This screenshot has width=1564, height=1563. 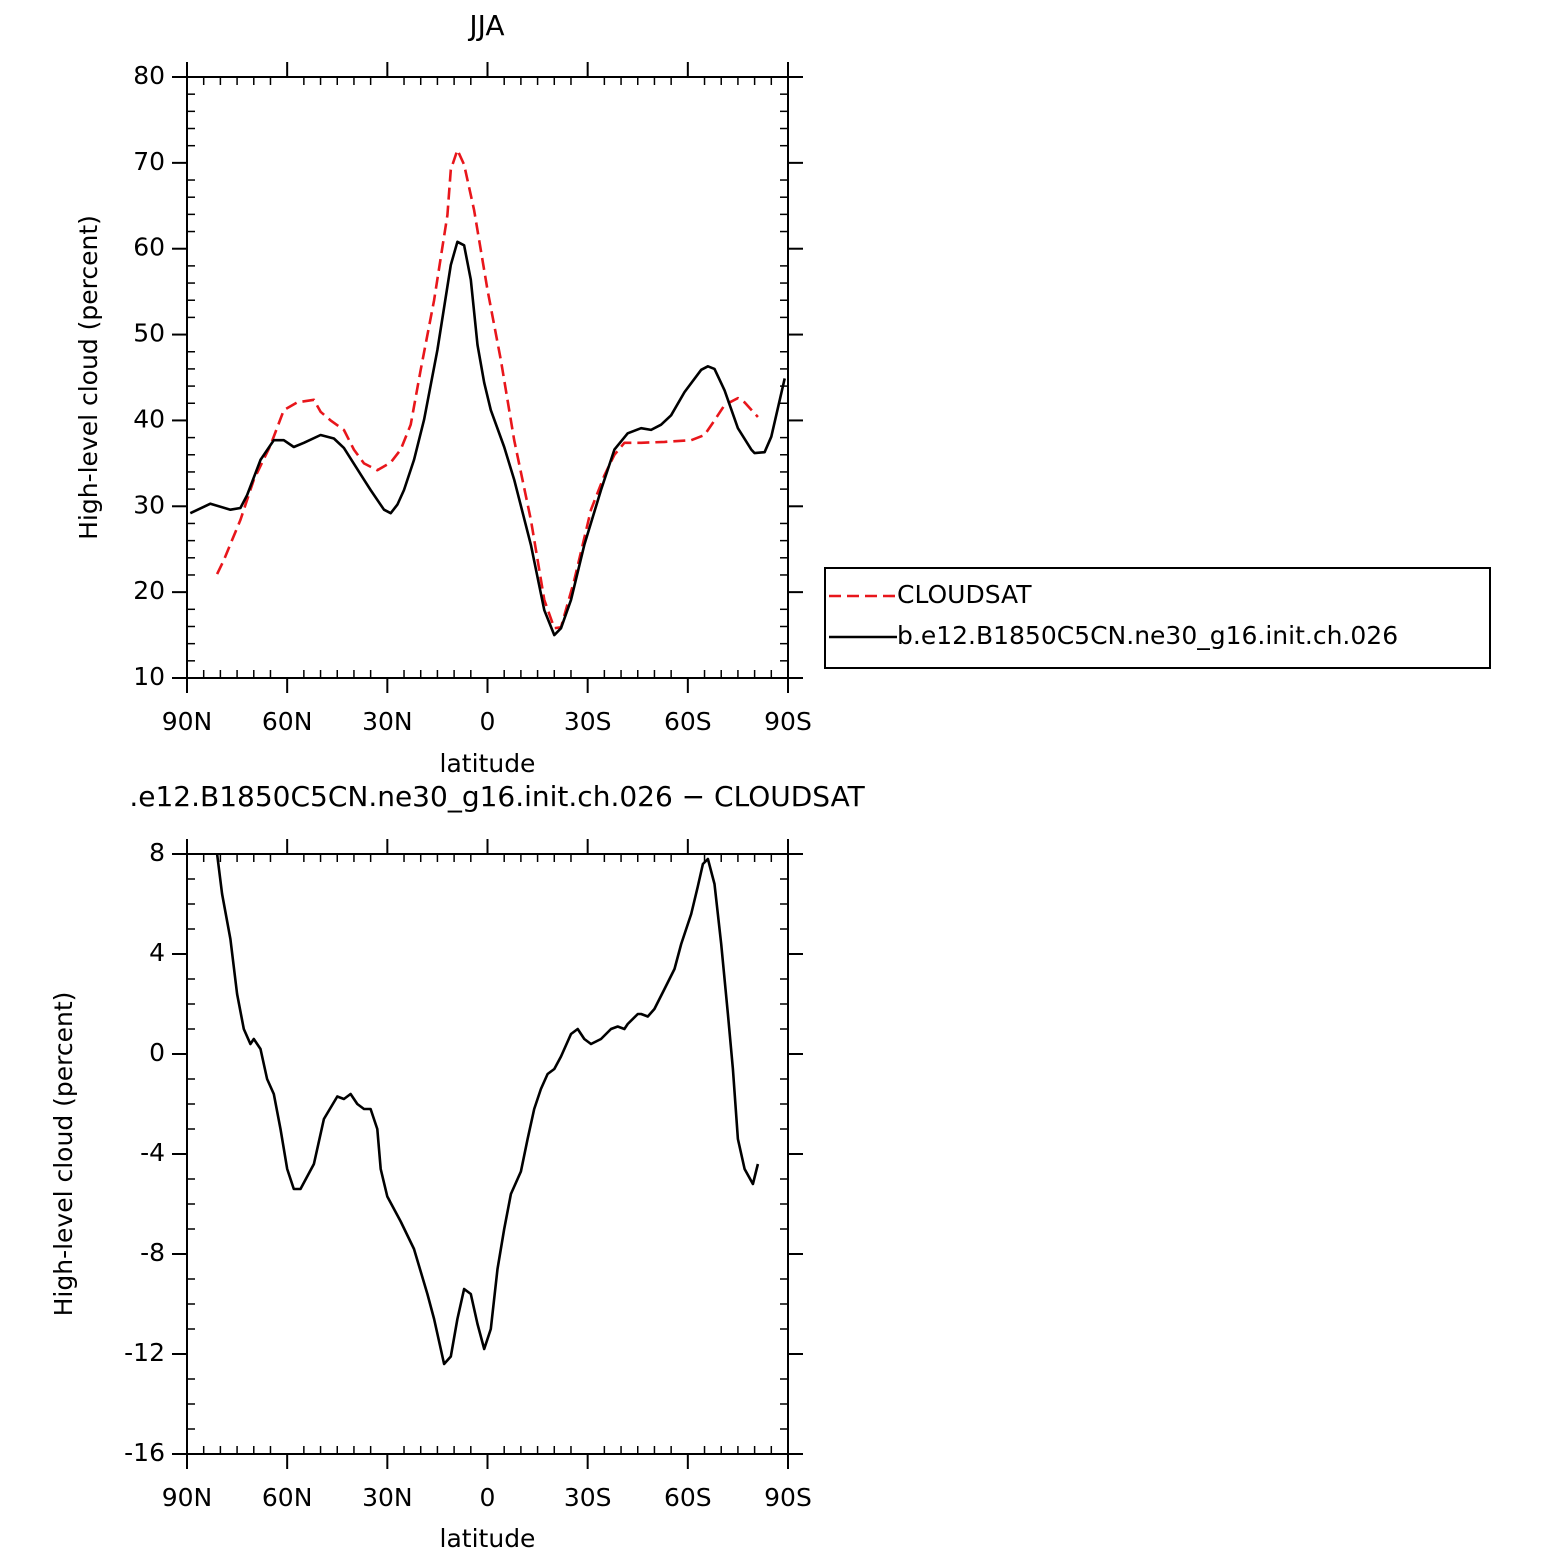 I want to click on y-tick-label: 60, so click(x=149, y=247).